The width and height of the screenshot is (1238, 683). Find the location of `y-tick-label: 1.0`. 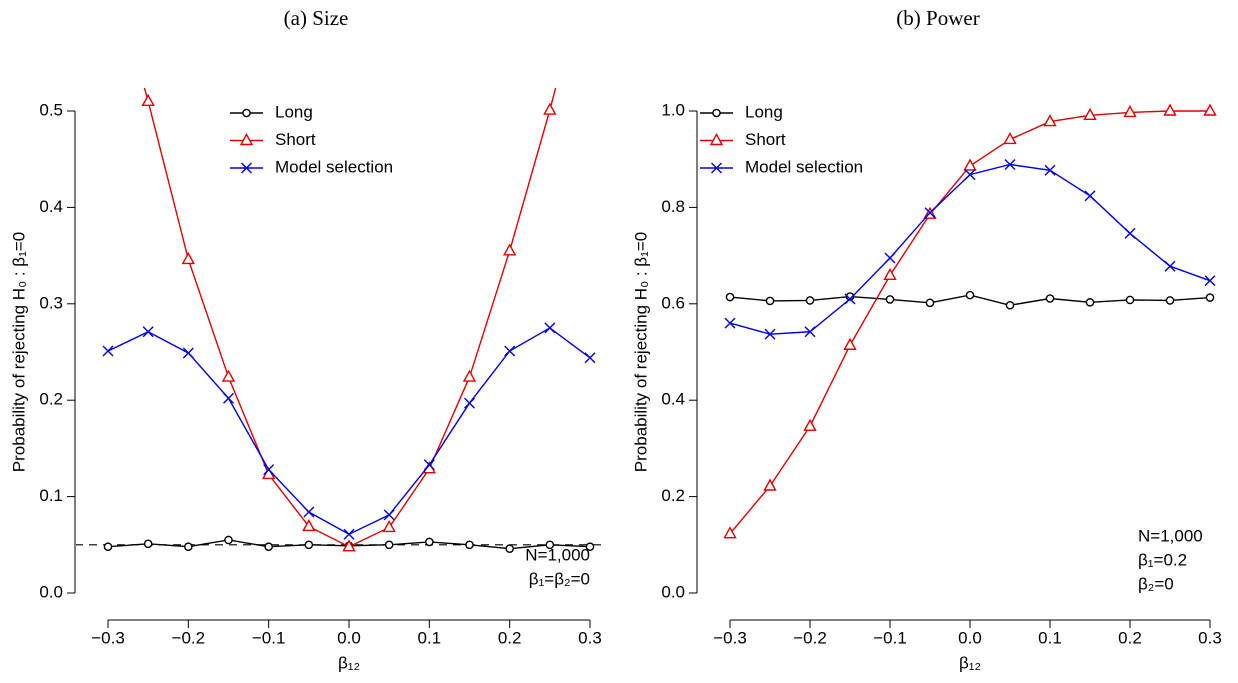

y-tick-label: 1.0 is located at coordinates (673, 109).